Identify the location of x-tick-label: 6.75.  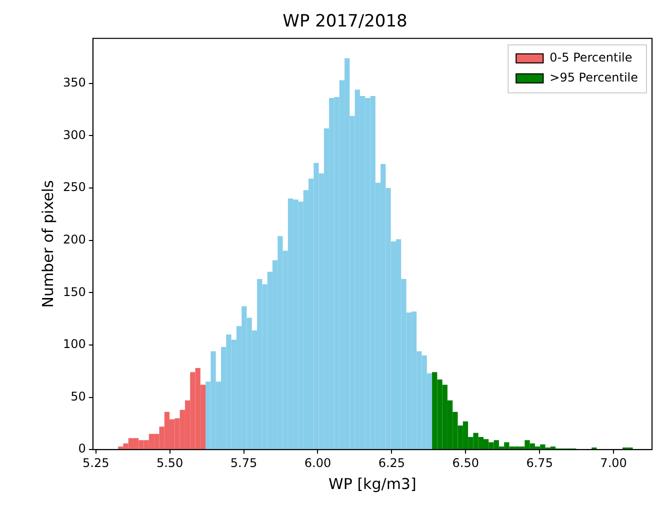
(539, 463).